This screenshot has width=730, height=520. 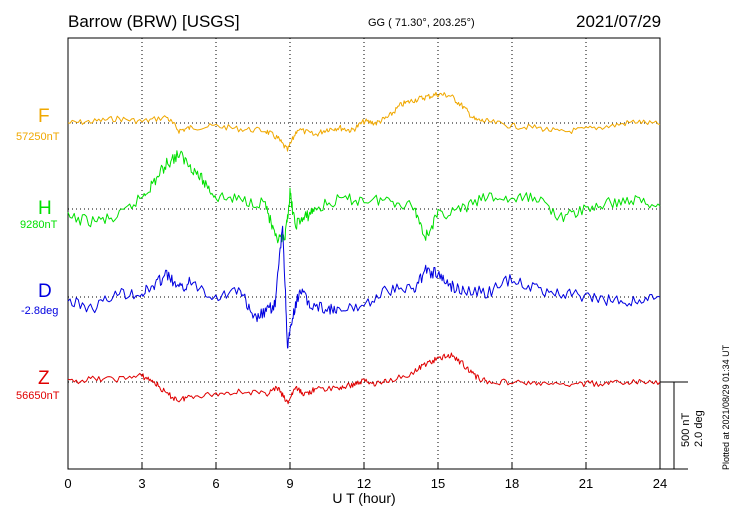 I want to click on x-tick-label: 12, so click(x=364, y=483).